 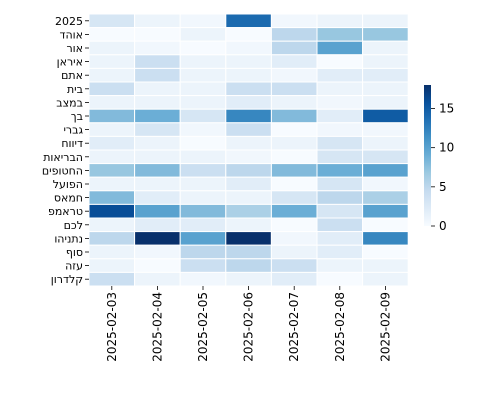 What do you see at coordinates (446, 148) in the screenshot?
I see `colorbar-tick-label: 10` at bounding box center [446, 148].